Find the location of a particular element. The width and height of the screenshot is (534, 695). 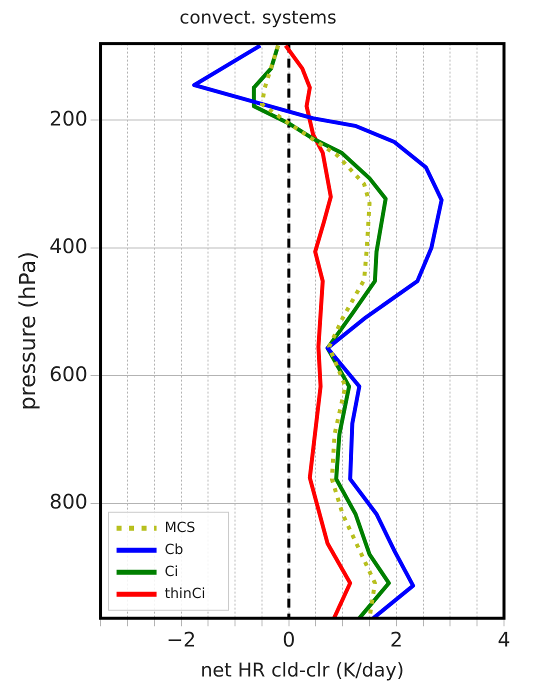

x-tick-label: 2 is located at coordinates (396, 639).